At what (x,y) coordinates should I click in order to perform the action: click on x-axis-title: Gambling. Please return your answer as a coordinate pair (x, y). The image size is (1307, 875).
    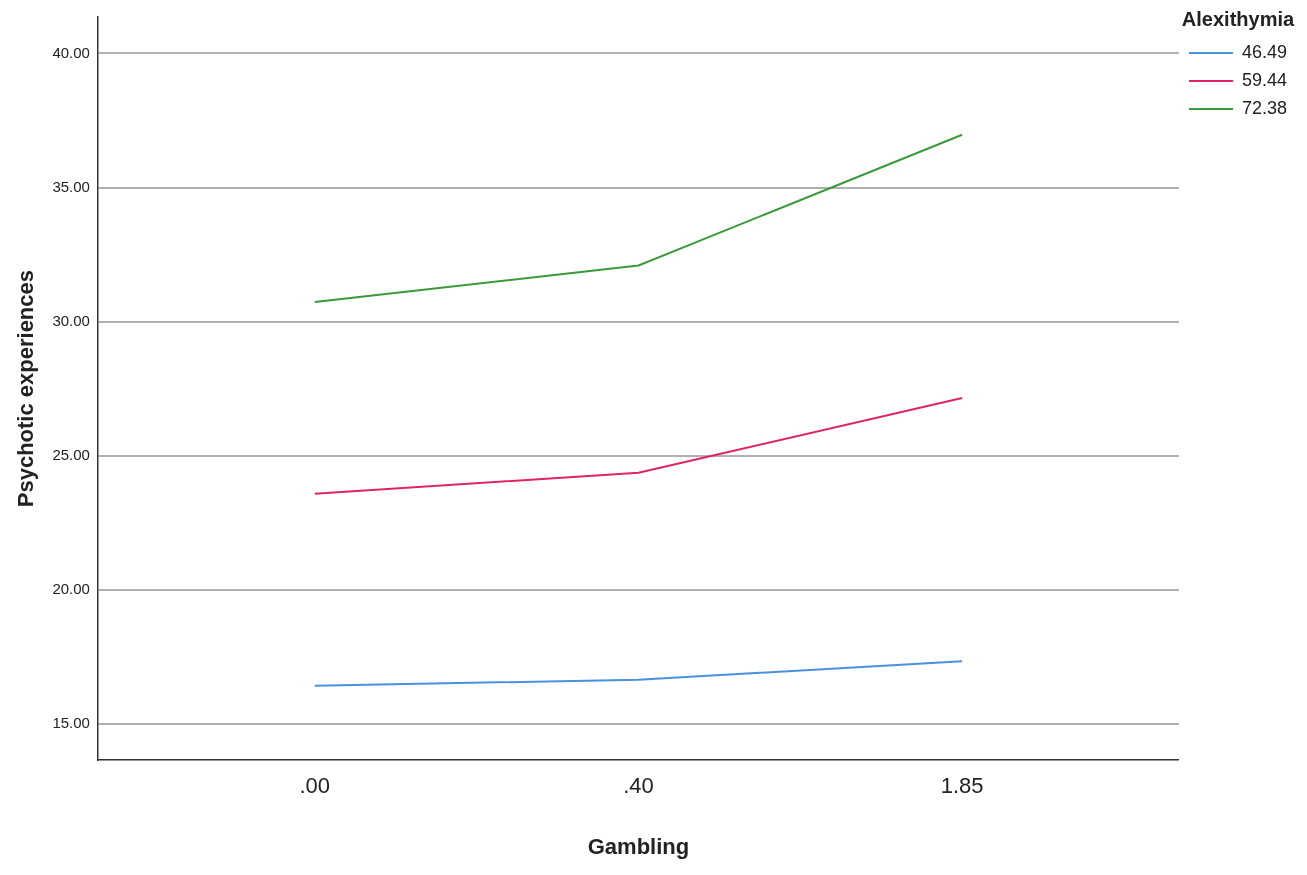
    Looking at the image, I should click on (638, 846).